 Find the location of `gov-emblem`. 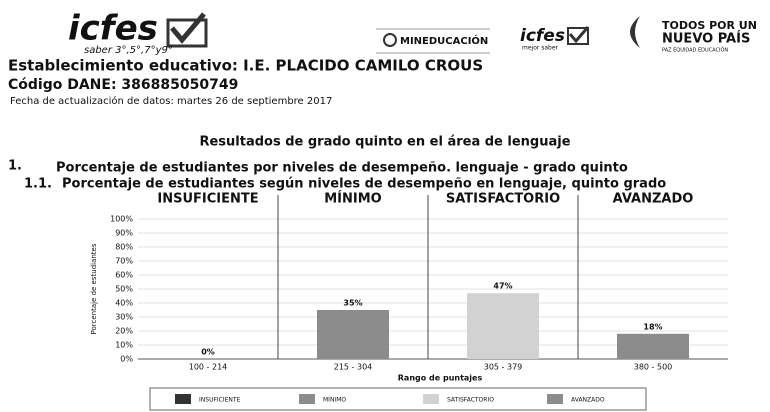

gov-emblem is located at coordinates (635, 32).